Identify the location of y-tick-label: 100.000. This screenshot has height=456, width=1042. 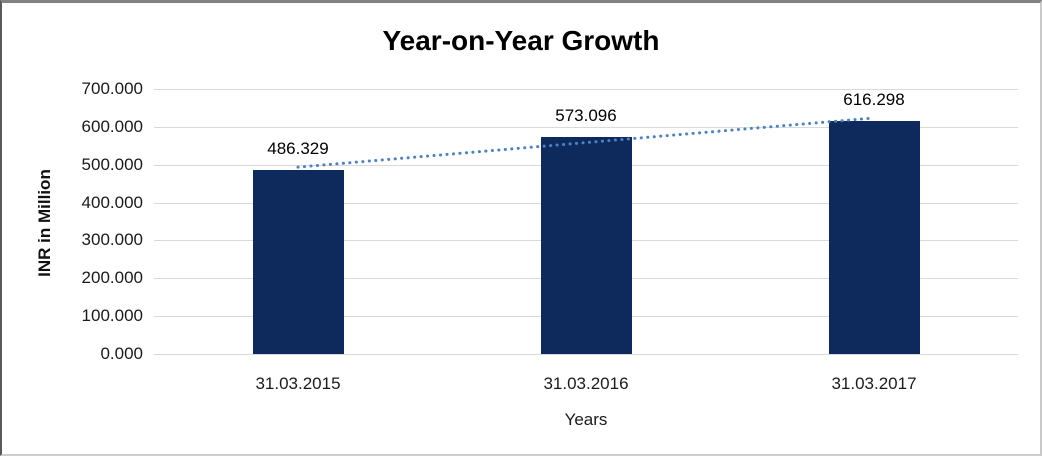
(112, 316).